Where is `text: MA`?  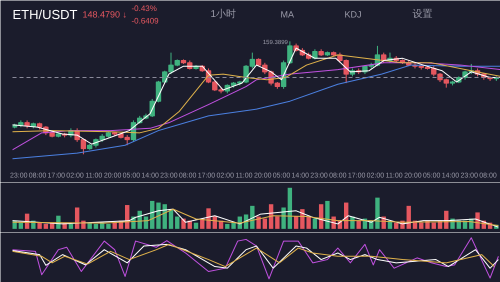 text: MA is located at coordinates (287, 15).